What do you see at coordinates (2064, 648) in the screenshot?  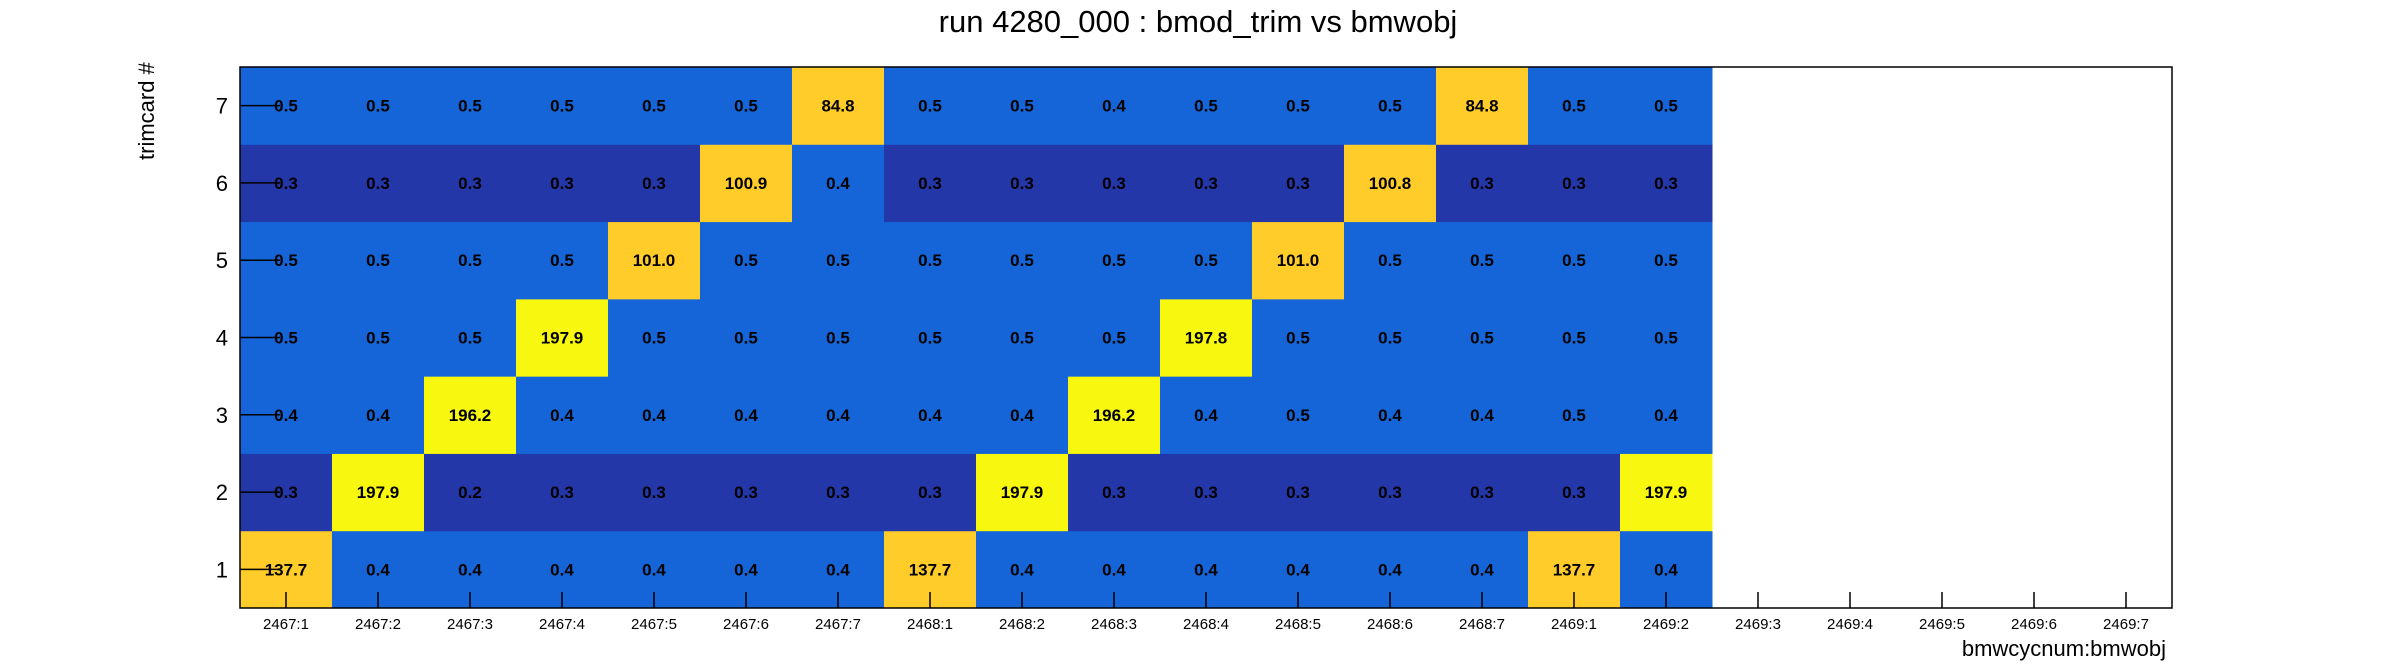 I see `x-axis-label: bmwcycnum:bmwobj` at bounding box center [2064, 648].